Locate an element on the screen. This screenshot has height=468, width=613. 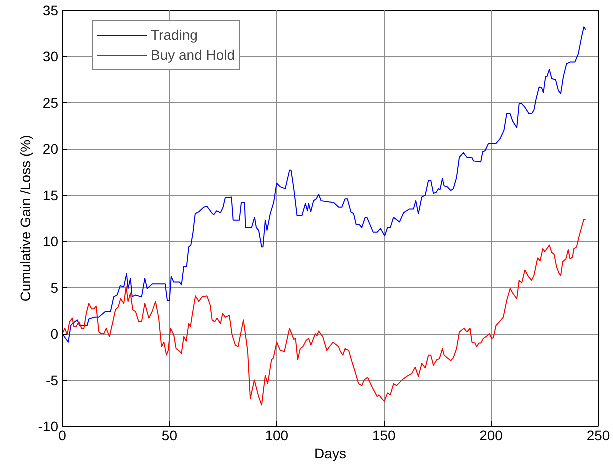
y-tick-label: 25 is located at coordinates (50, 102).